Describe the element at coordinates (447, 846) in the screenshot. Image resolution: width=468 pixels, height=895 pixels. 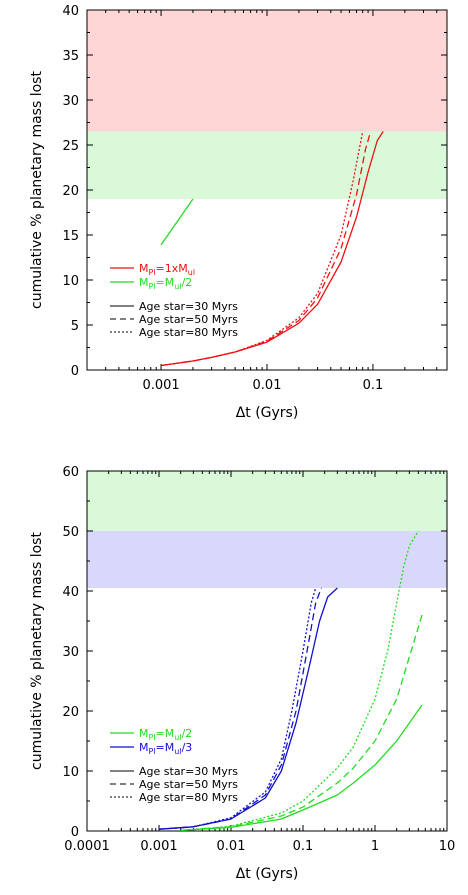
I see `x-tick-label: 10` at that location.